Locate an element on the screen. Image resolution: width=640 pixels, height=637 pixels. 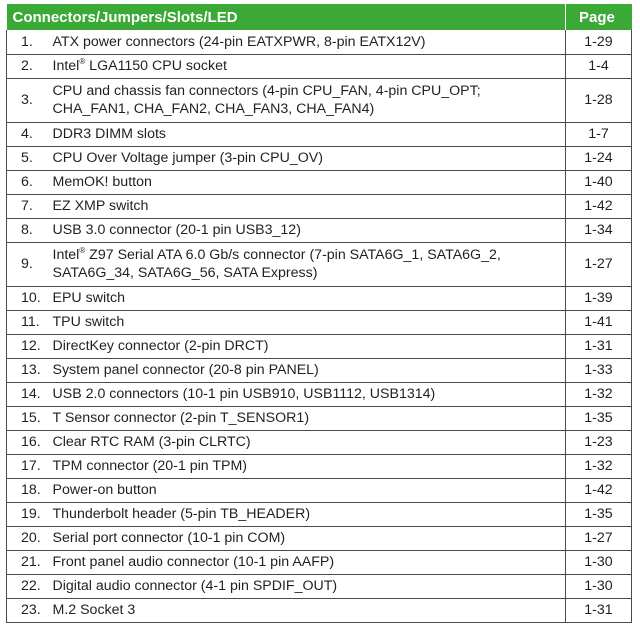
description-text: System panel connector (20-8 pin PANEL) is located at coordinates (185, 370).